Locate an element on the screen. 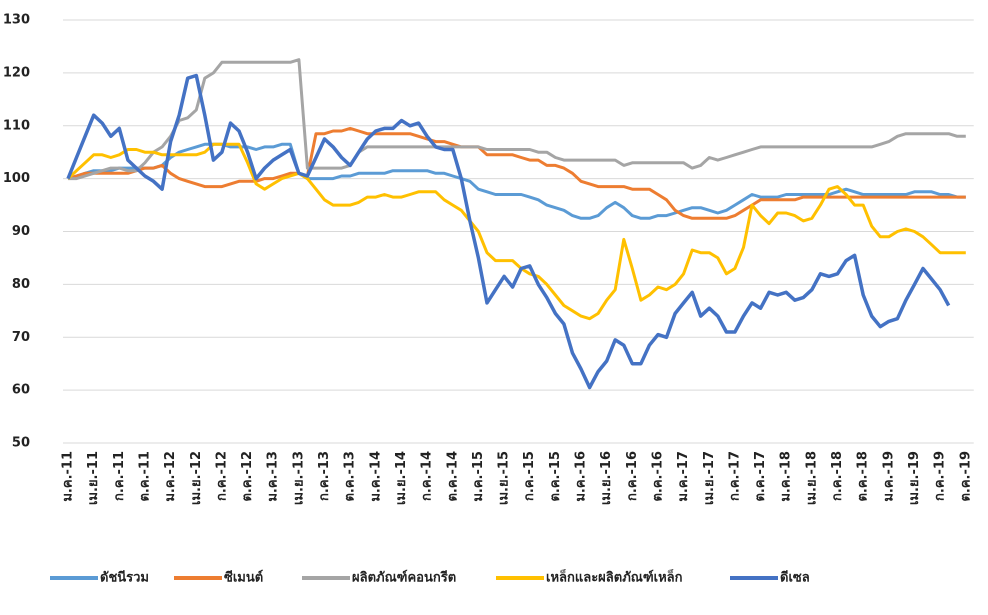 The image size is (988, 615). x-tick-label: เม.ย.-13 is located at coordinates (298, 478).